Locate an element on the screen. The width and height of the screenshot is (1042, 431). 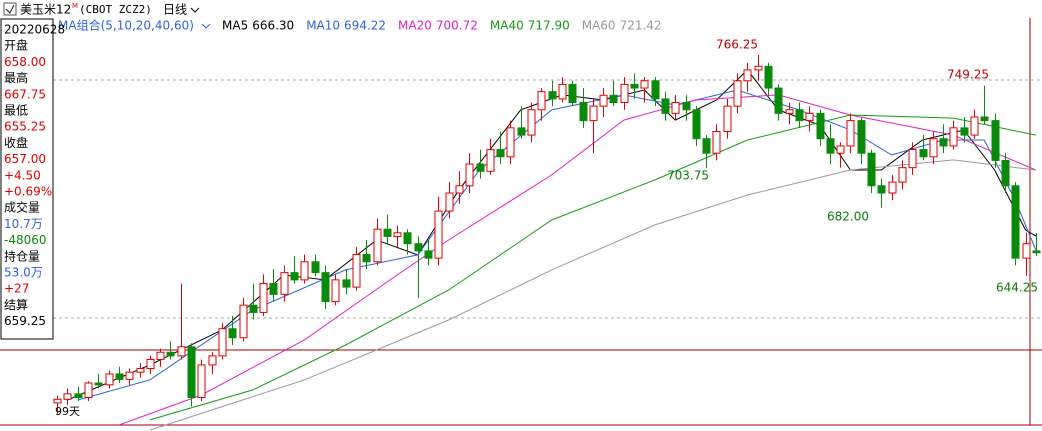
annotation: 644.25 is located at coordinates (1017, 288).